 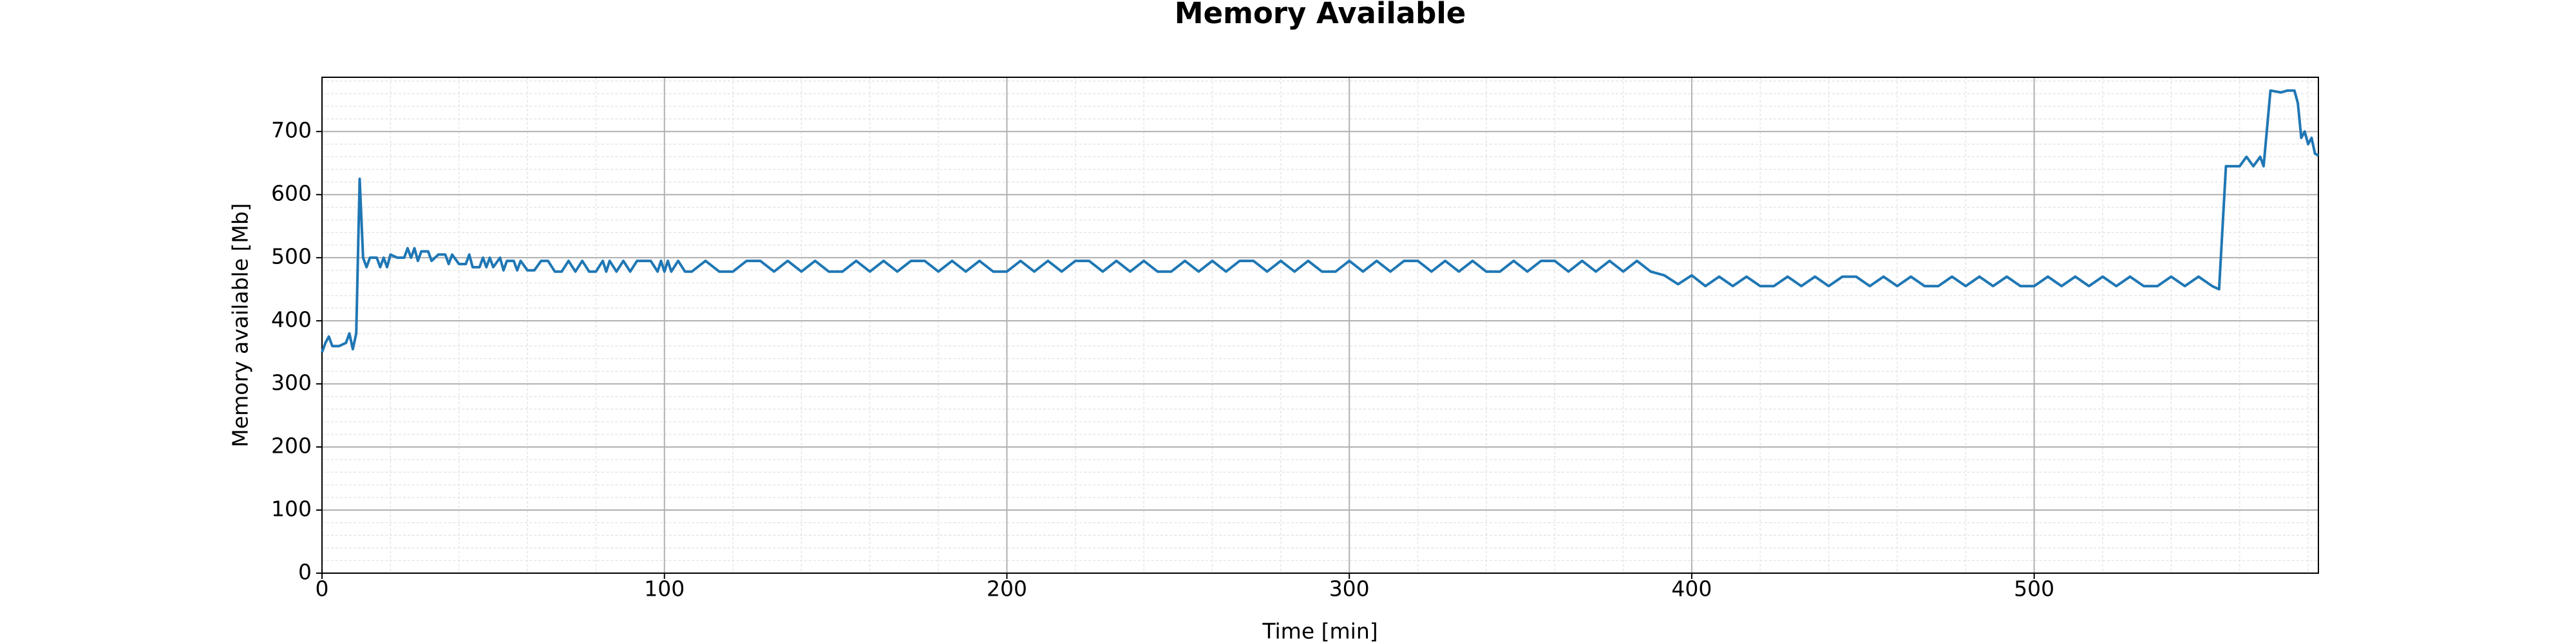 What do you see at coordinates (291, 382) in the screenshot?
I see `y-tick-label: 300` at bounding box center [291, 382].